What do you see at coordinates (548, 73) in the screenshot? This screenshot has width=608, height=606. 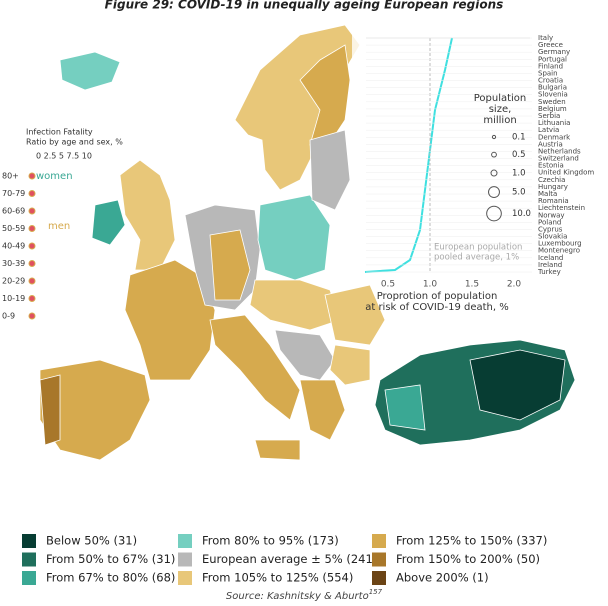 I see `country-label: Spain` at bounding box center [548, 73].